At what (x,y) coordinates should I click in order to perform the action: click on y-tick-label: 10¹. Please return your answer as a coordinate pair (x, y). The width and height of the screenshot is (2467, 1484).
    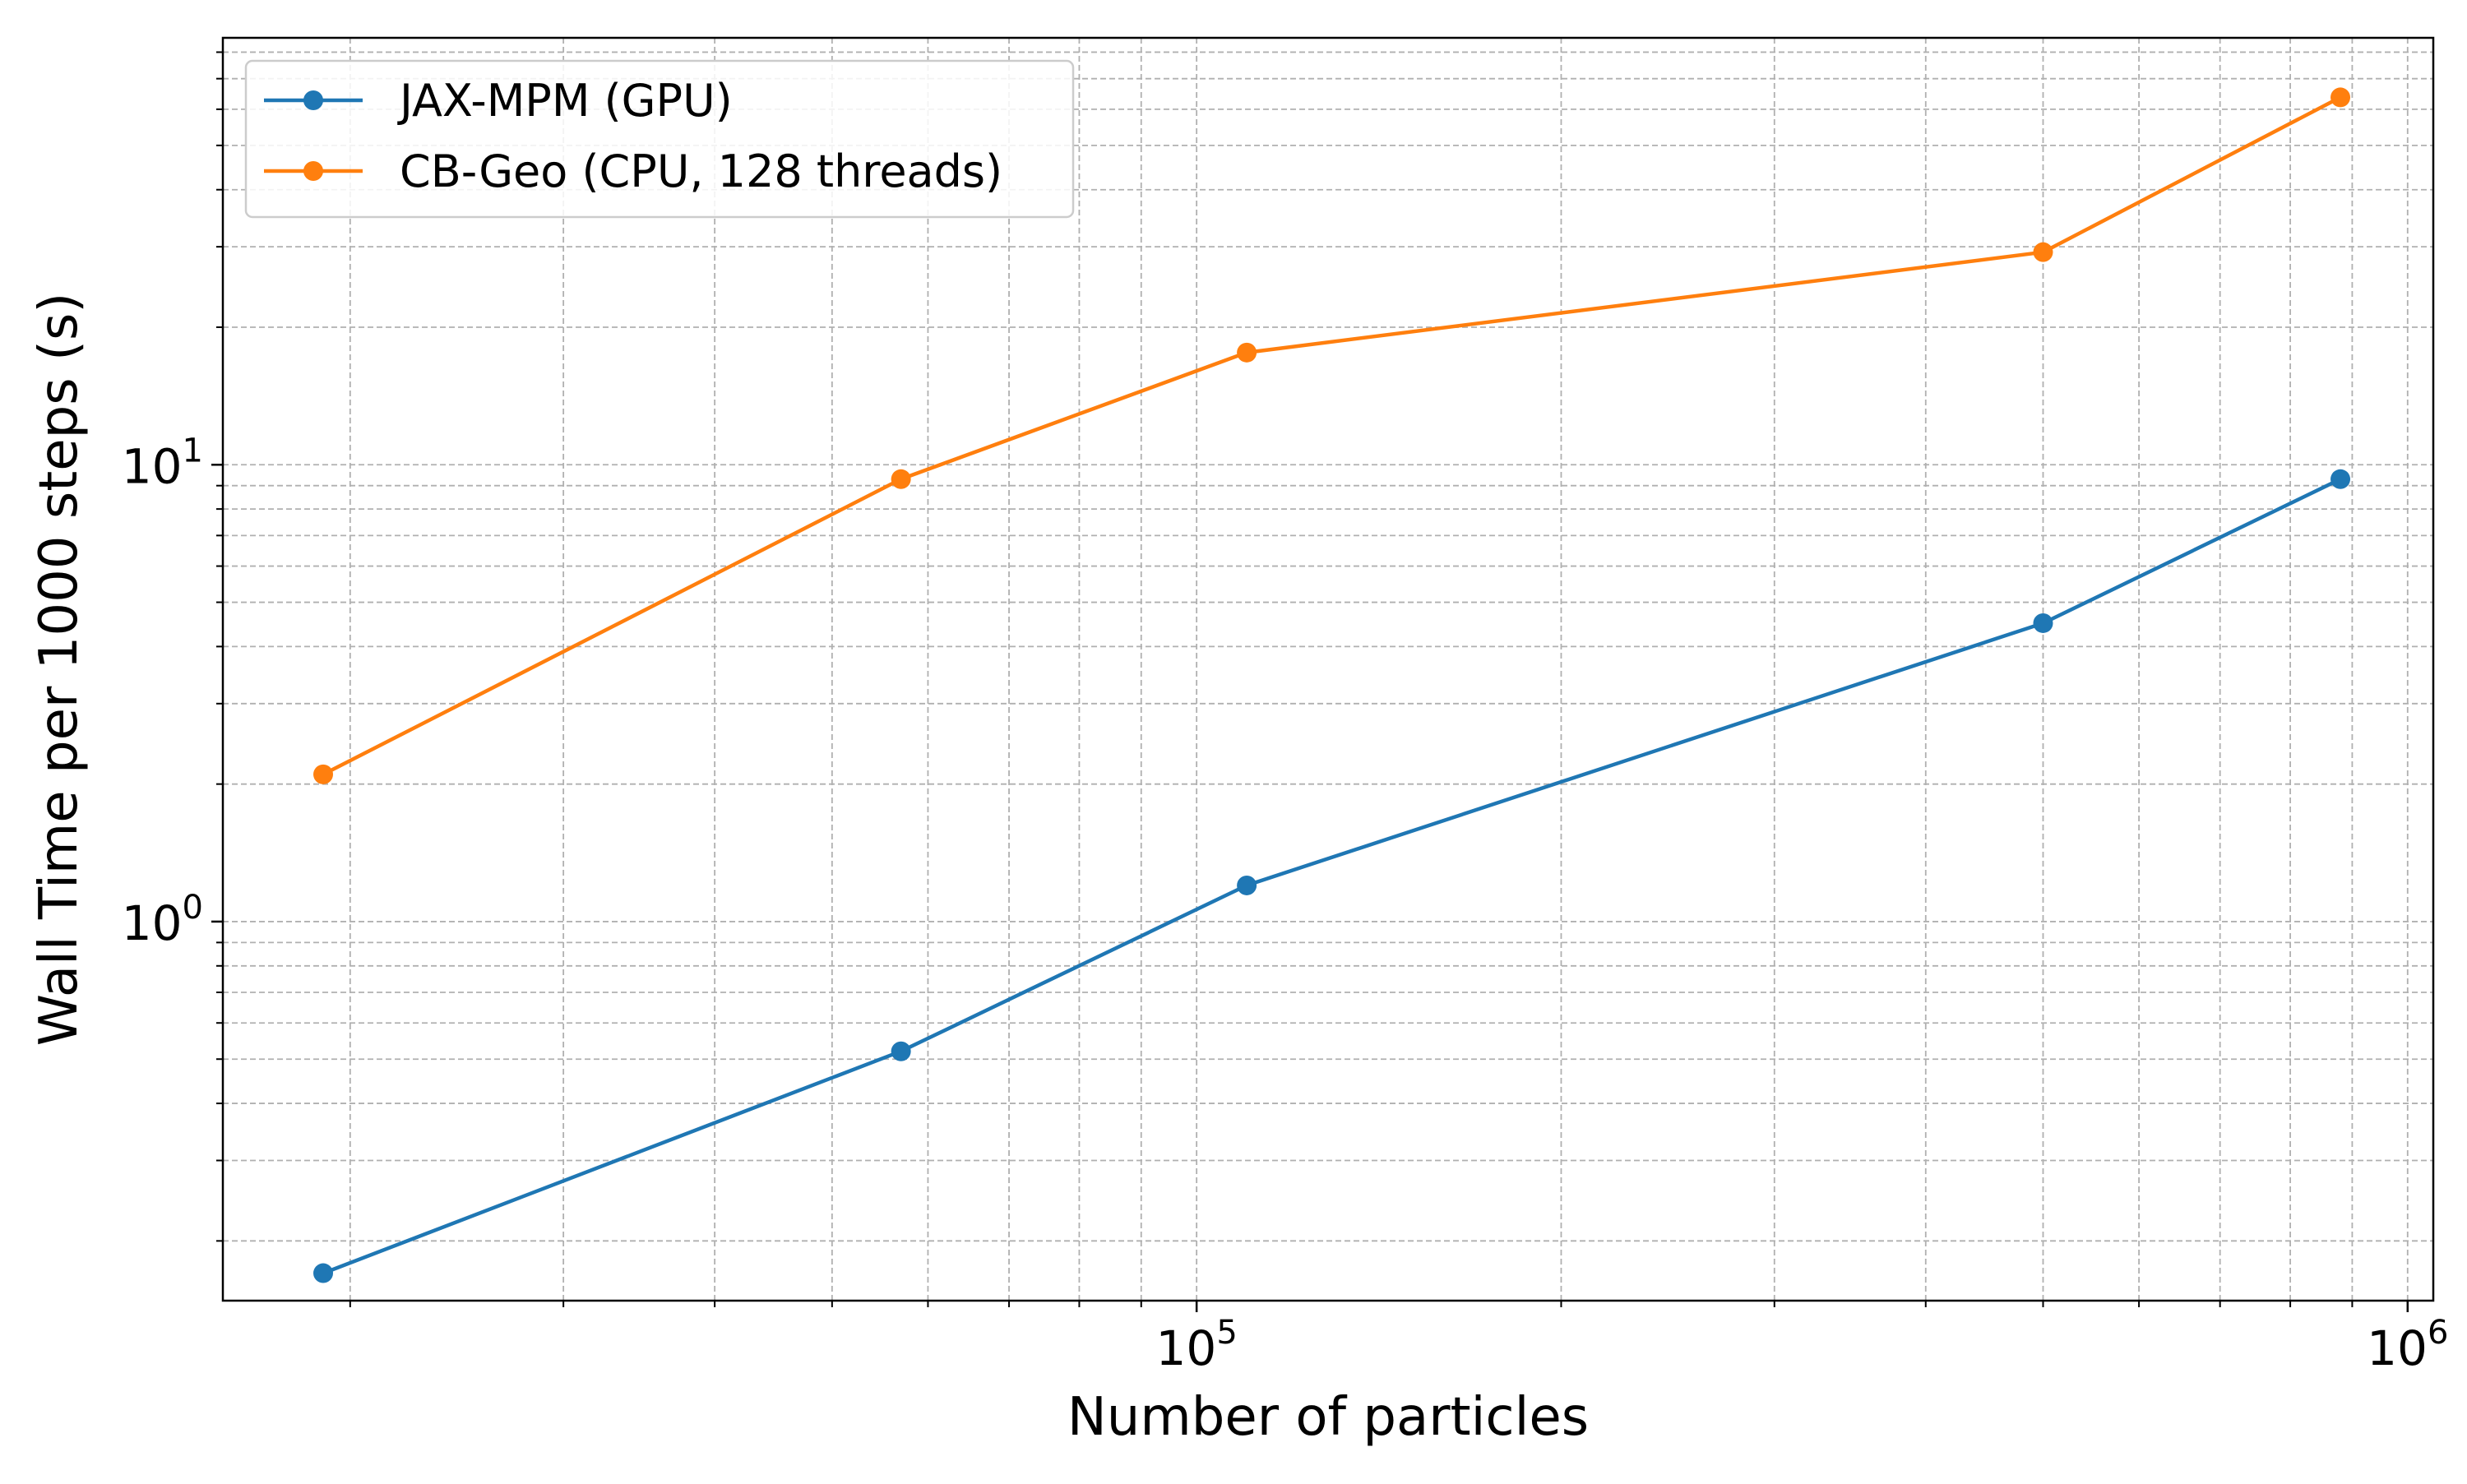
    Looking at the image, I should click on (163, 463).